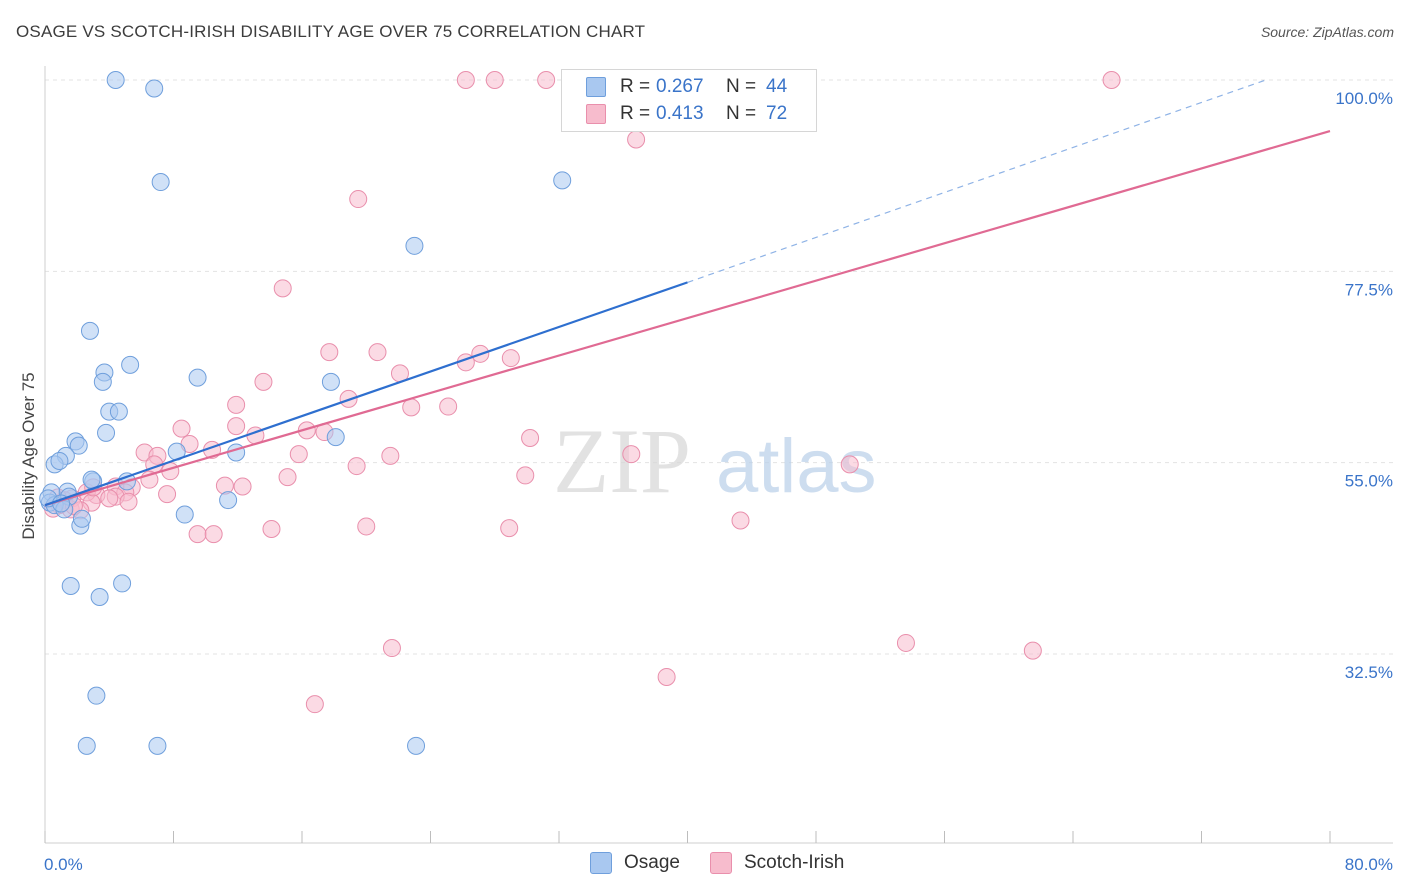  I want to click on correlation-legend: R = 0.267 N = 44 R = 0.413 N = 72, so click(689, 100).